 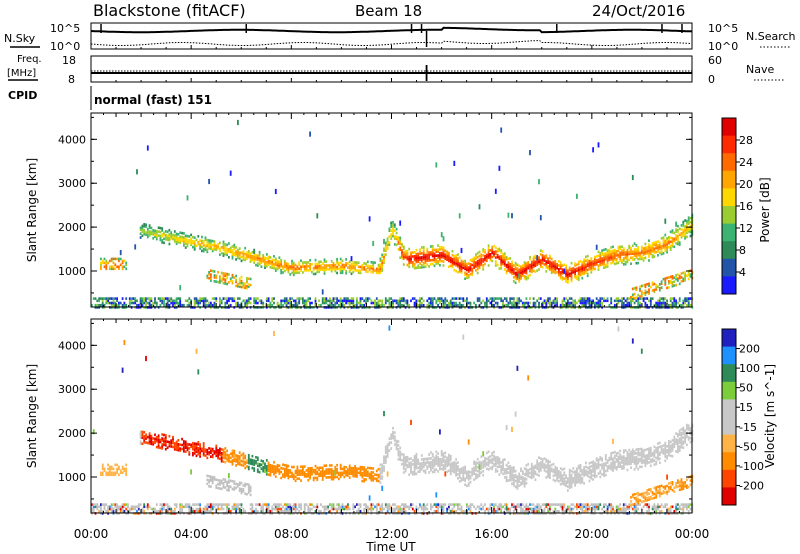 What do you see at coordinates (65, 28) in the screenshot?
I see `nsky-tick-top: 10^5` at bounding box center [65, 28].